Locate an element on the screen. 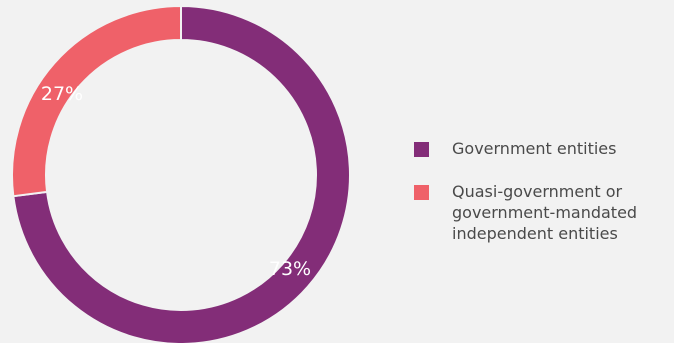  slice-label-1: 27% is located at coordinates (62, 94).